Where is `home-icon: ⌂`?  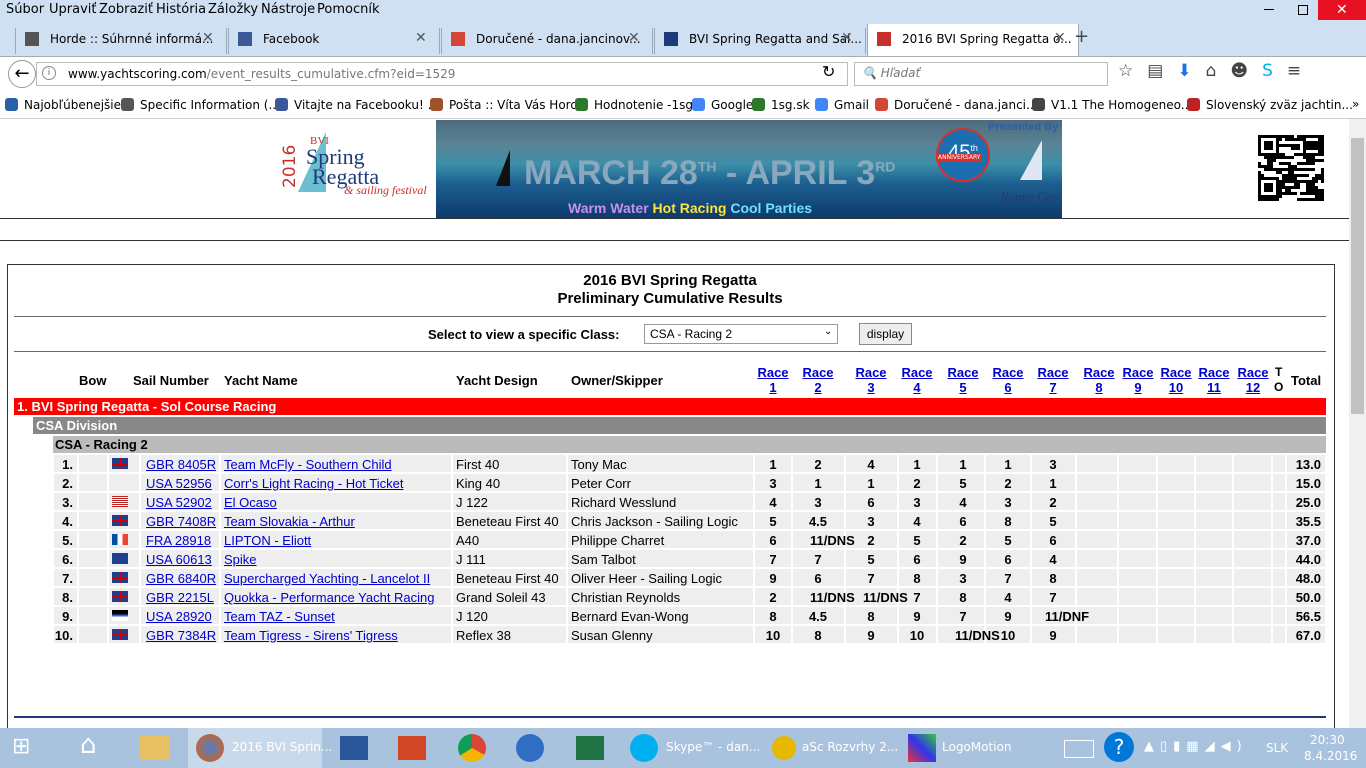
home-icon: ⌂ is located at coordinates (88, 745).